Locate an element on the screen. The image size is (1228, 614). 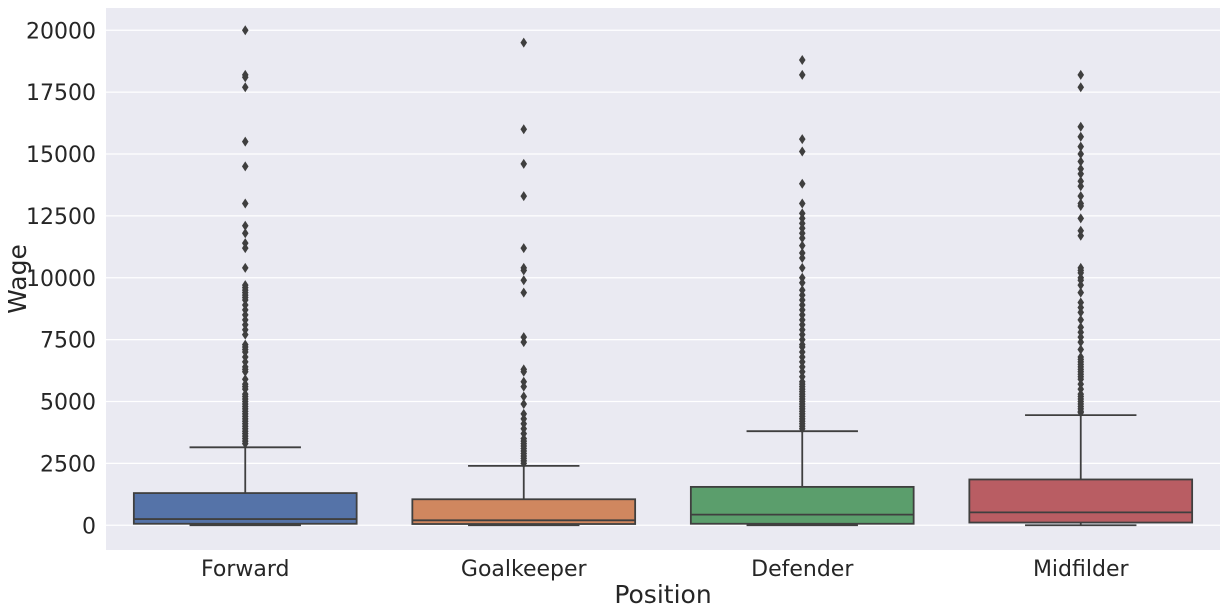
box-goalkeeper is located at coordinates (524, 282).